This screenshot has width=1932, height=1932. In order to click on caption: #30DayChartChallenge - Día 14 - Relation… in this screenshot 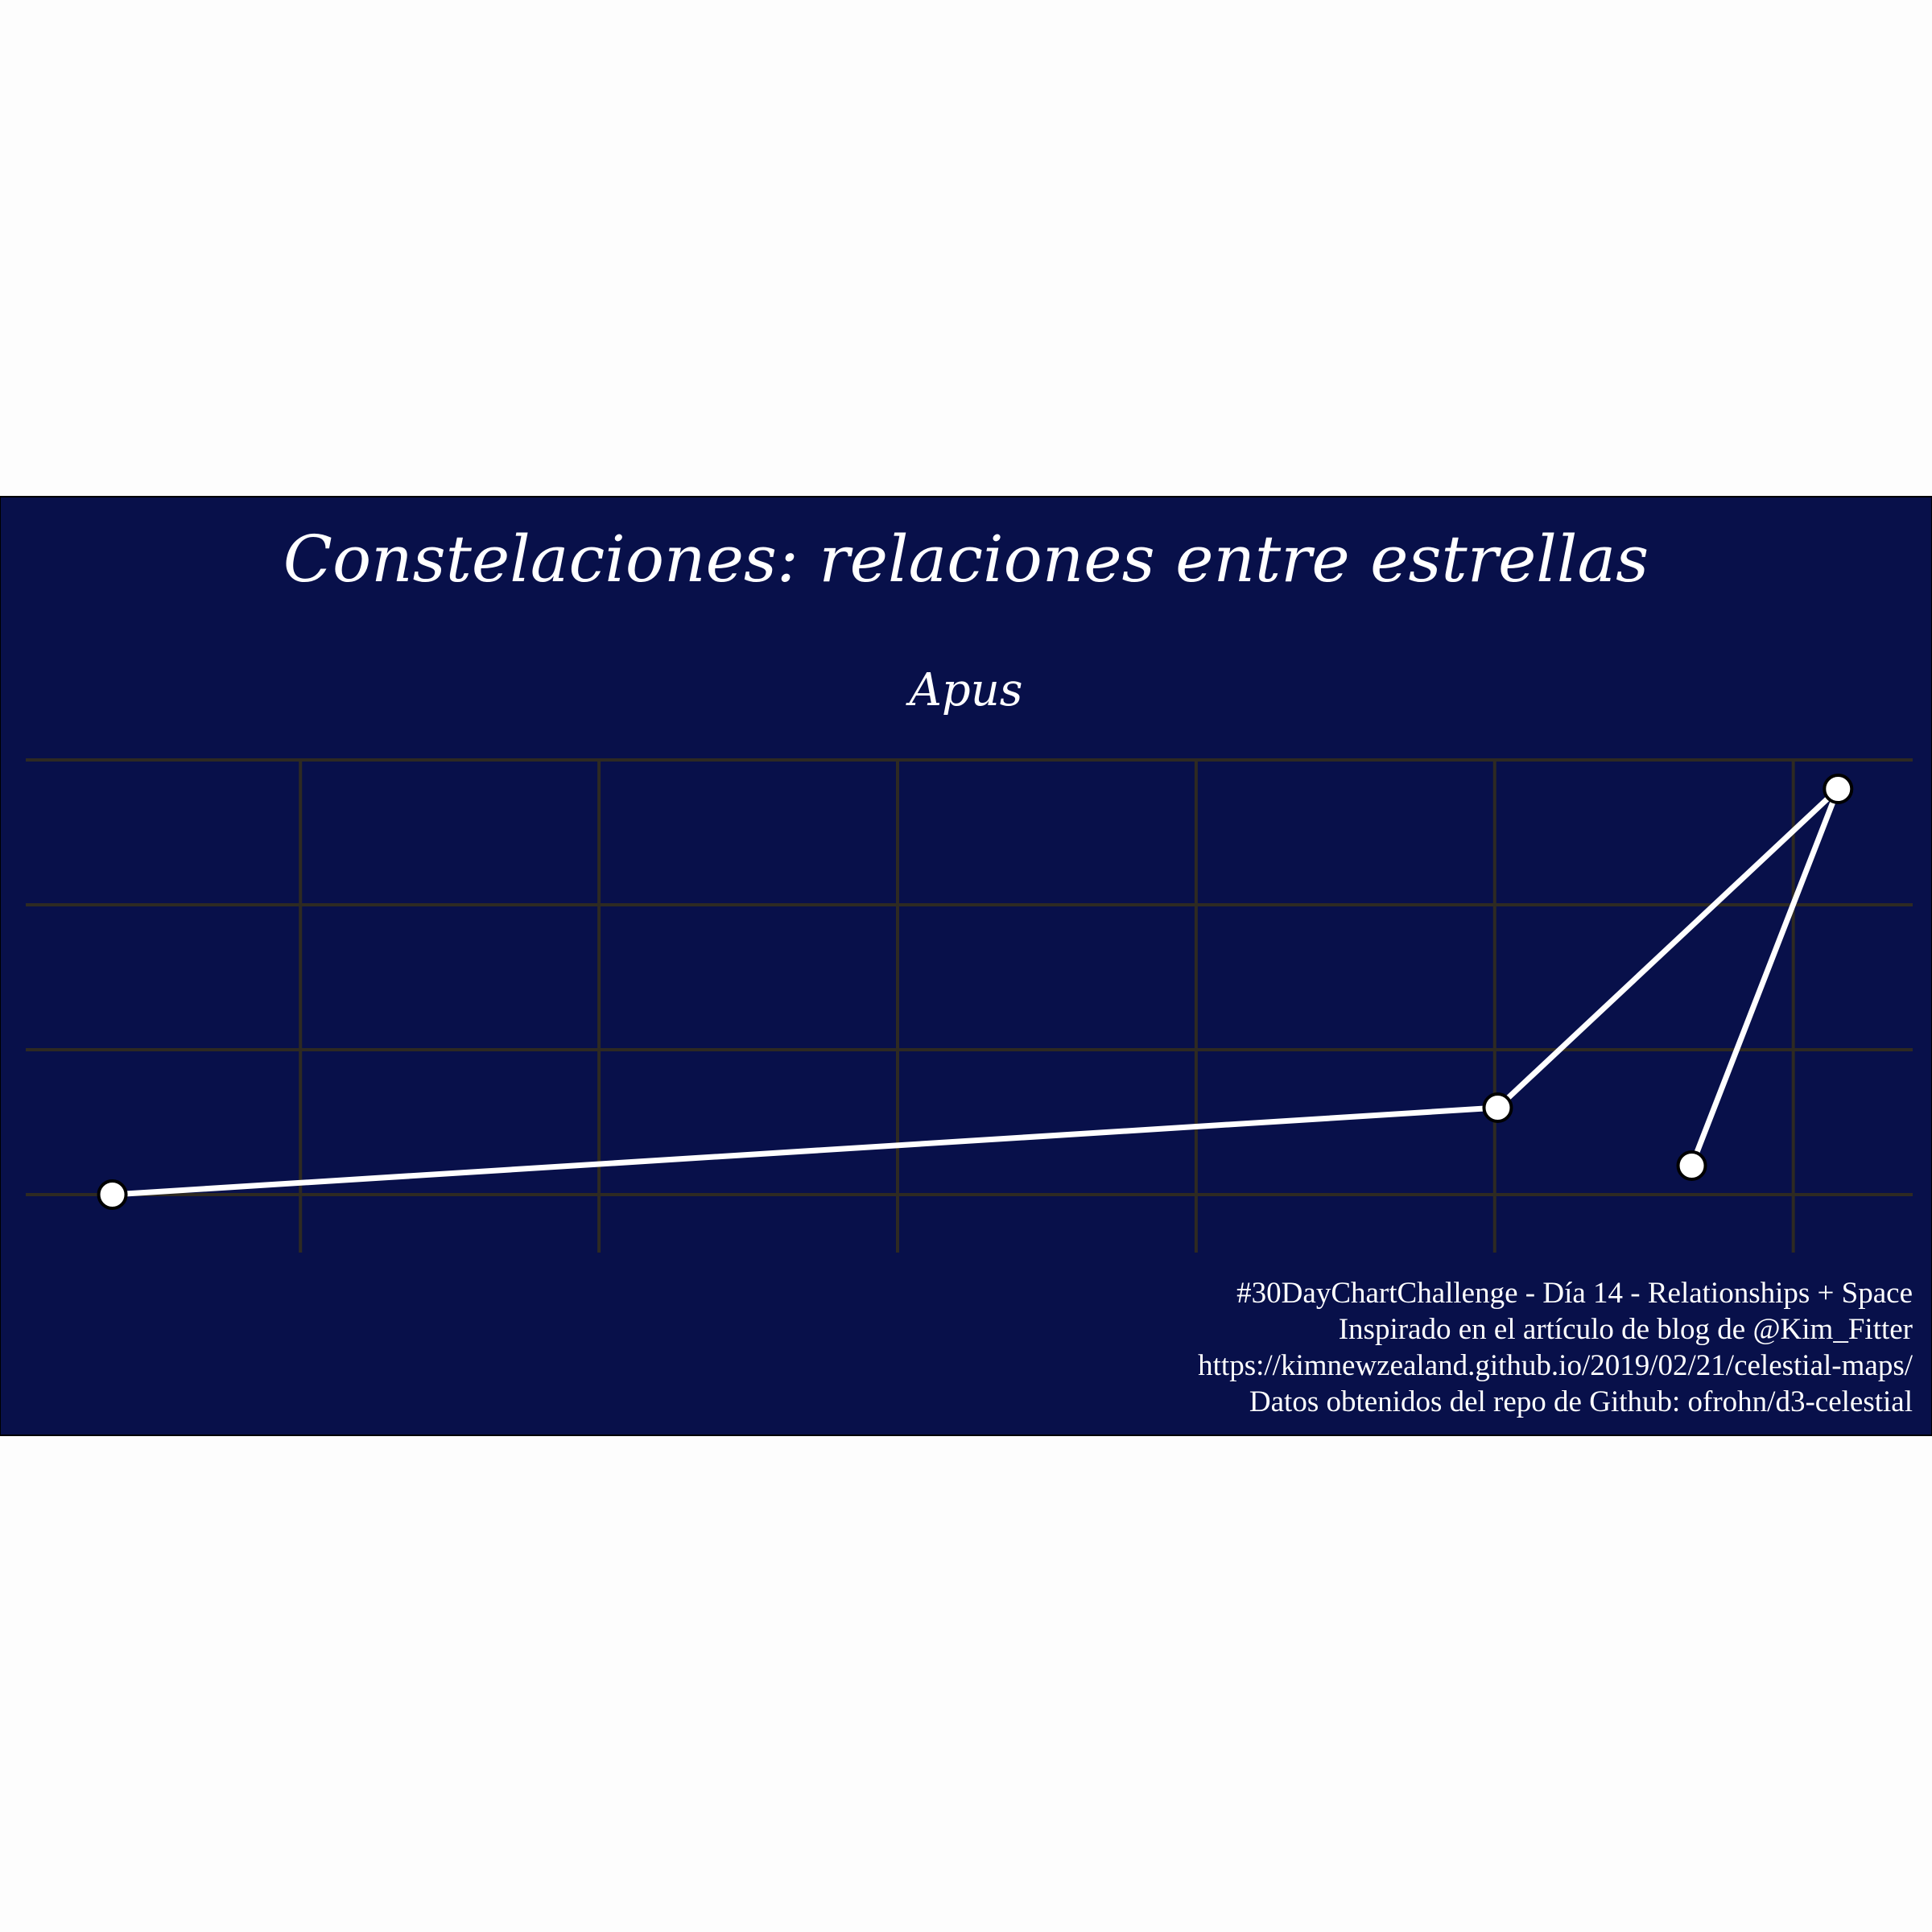, I will do `click(1555, 1347)`.